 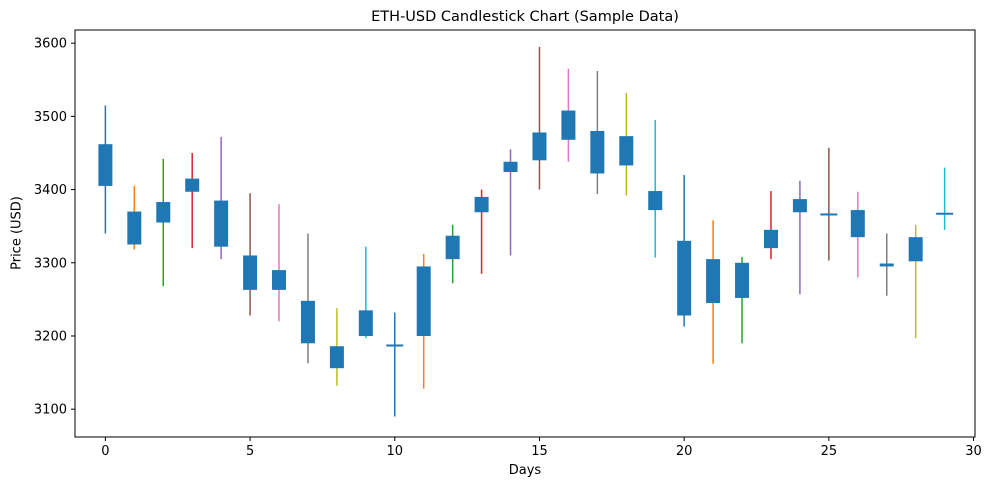 What do you see at coordinates (684, 451) in the screenshot?
I see `x-tick-label: 20` at bounding box center [684, 451].